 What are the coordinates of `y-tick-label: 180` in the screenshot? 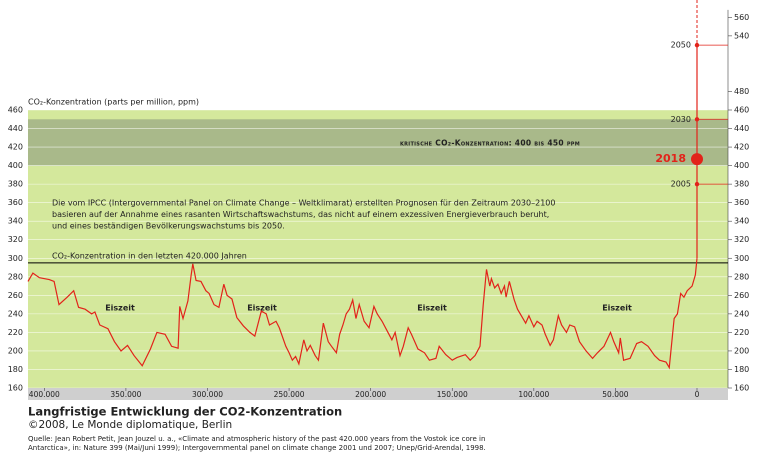 It's located at (15, 369).